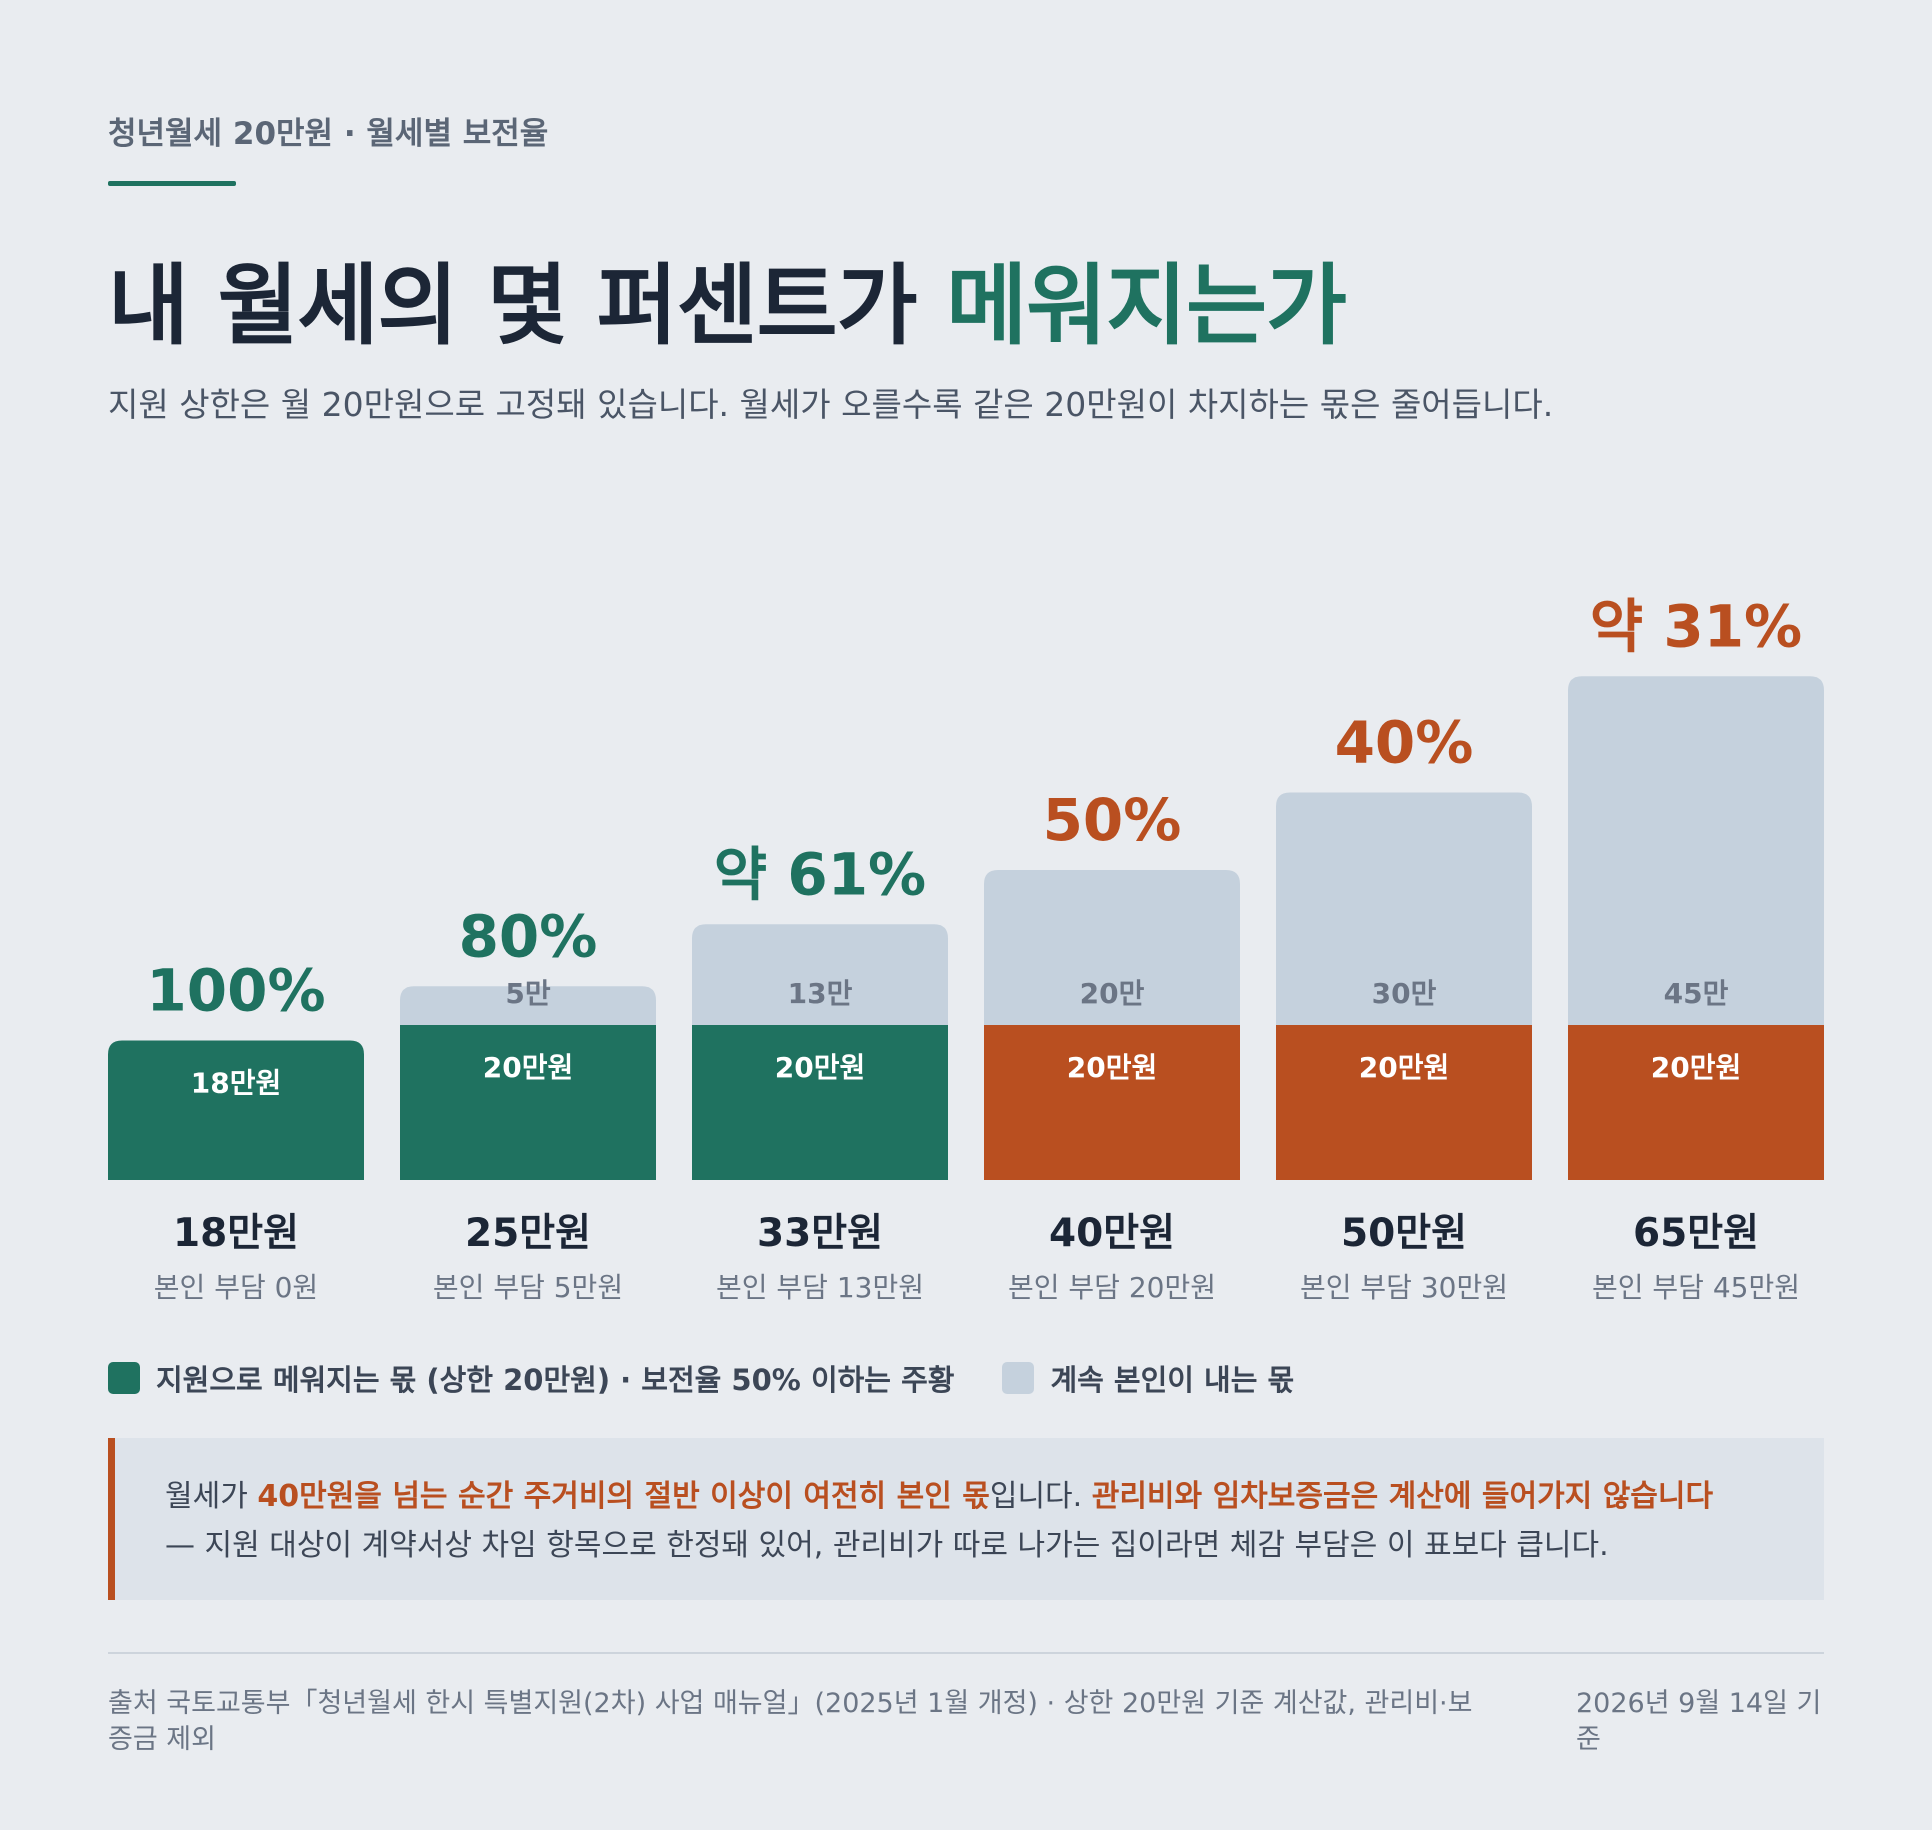  I want to click on callout-emphasis-1: 40만원을 넘는 순간 주거비의 절반 이상이 여전히 본인 몫, so click(623, 1496).